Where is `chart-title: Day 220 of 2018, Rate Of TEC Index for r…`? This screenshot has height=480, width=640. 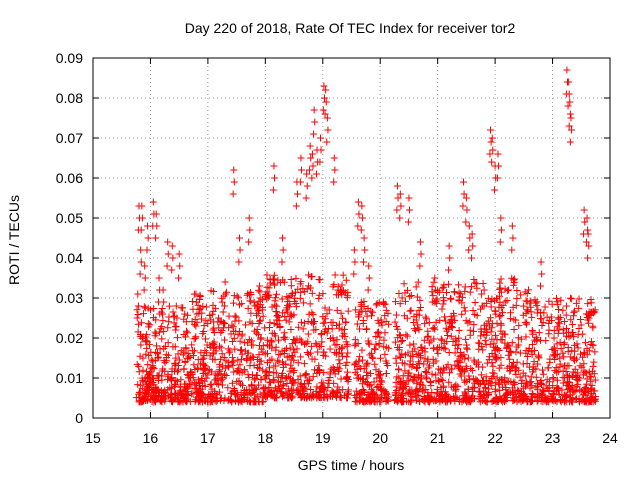 chart-title: Day 220 of 2018, Rate Of TEC Index for r… is located at coordinates (350, 28).